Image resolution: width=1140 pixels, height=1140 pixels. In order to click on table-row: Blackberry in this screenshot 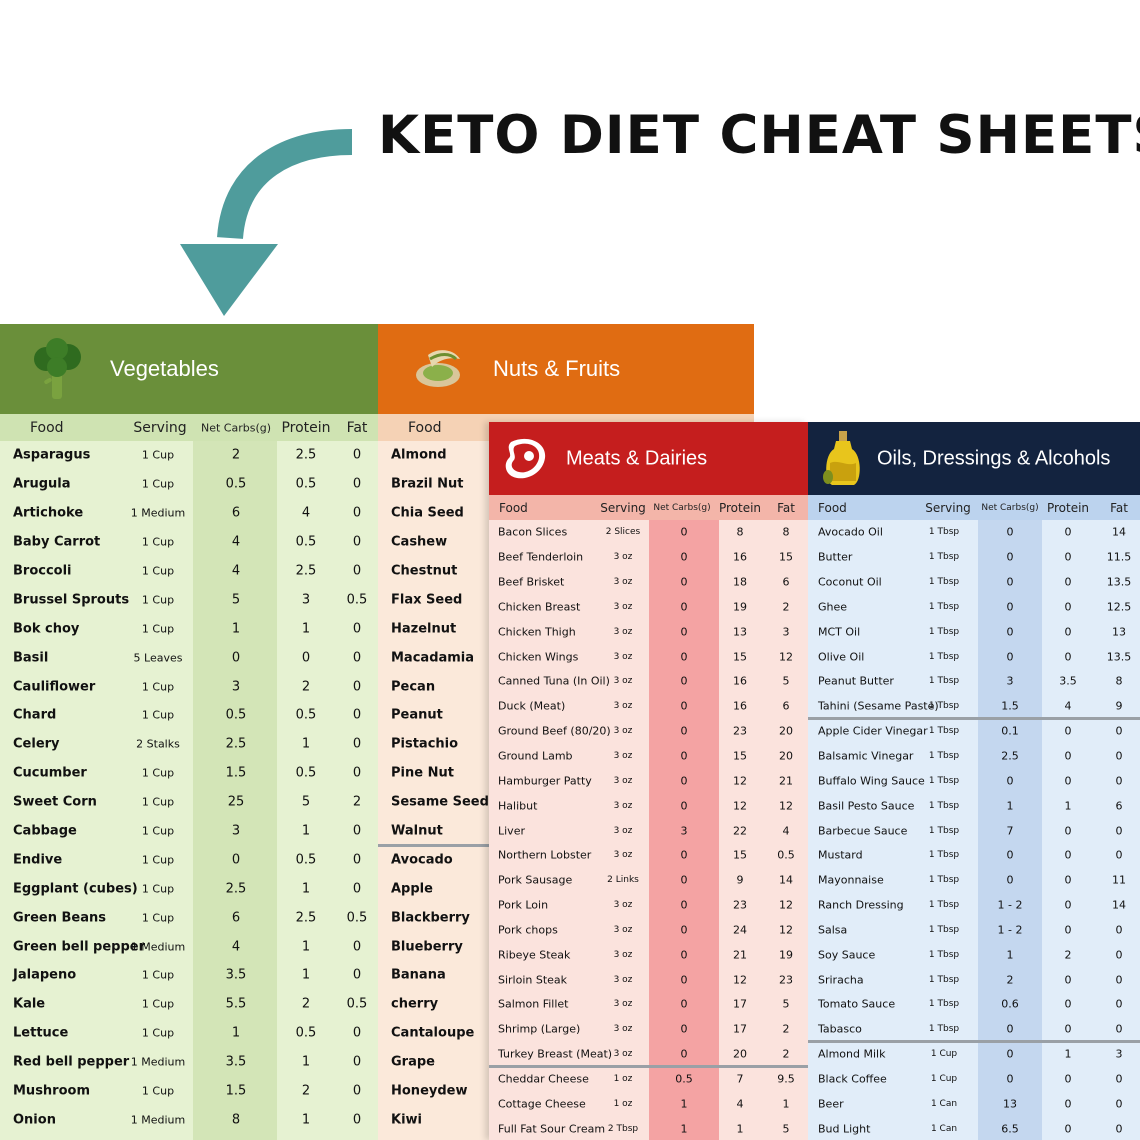, I will do `click(566, 917)`.